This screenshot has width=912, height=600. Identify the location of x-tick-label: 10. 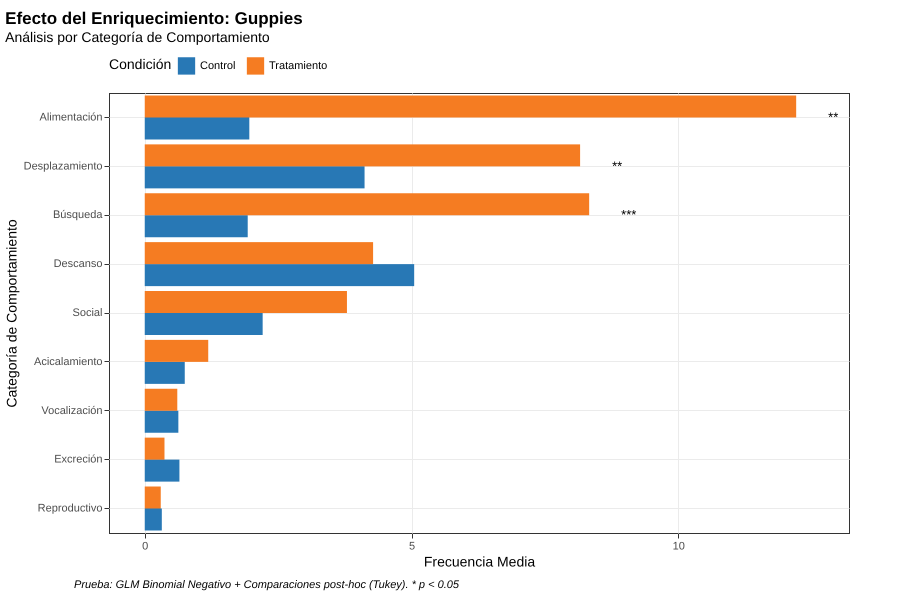
(678, 546).